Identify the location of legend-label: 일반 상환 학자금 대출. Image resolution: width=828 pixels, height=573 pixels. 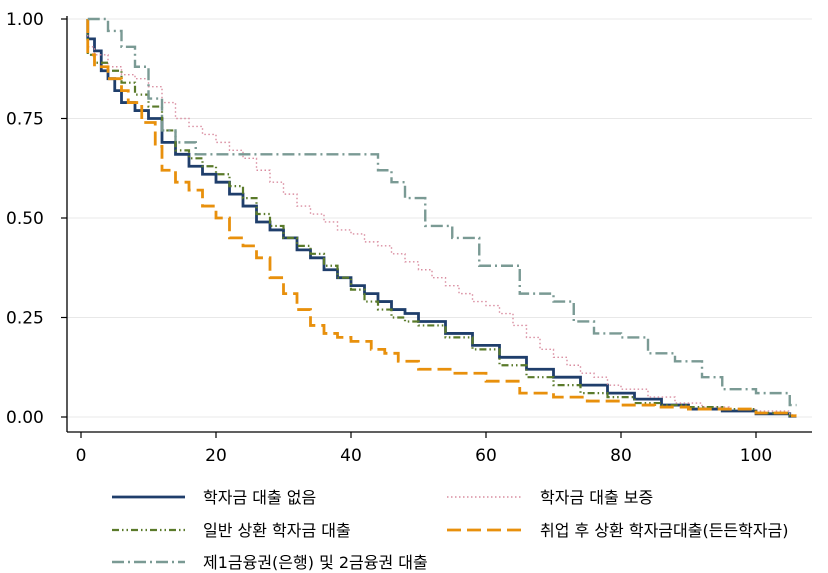
(277, 530).